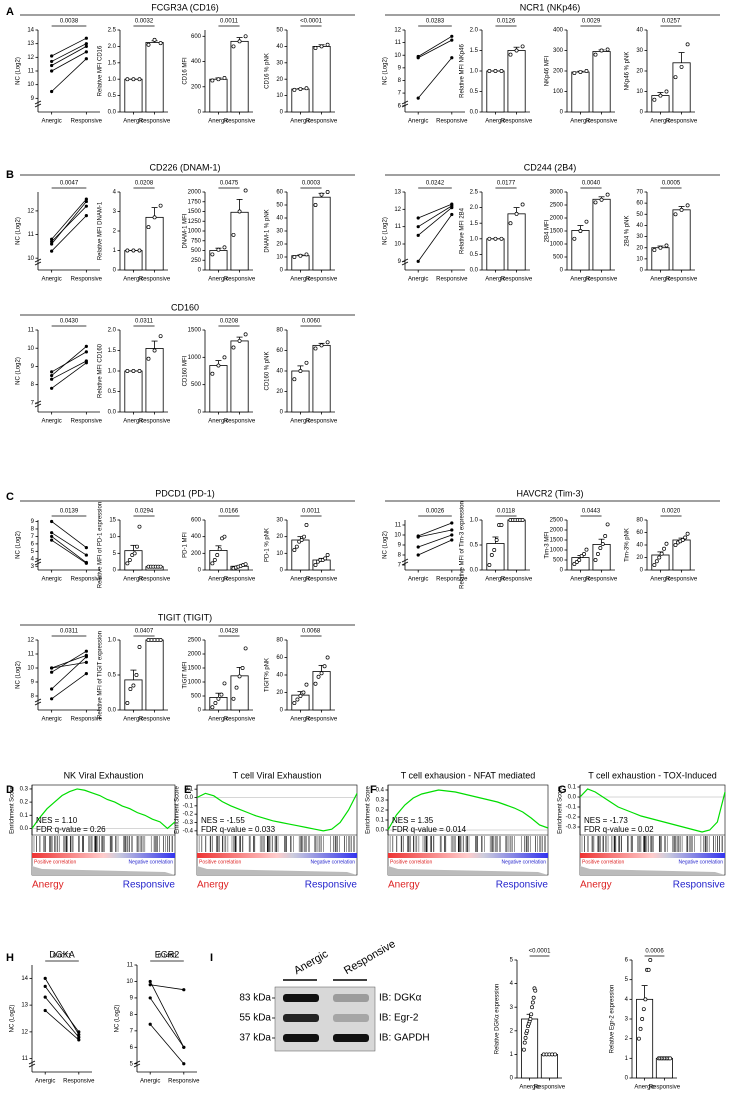 This screenshot has width=732, height=1099. What do you see at coordinates (101, 545) in the screenshot?
I see `y-axis-label: Relative MFI of PD-1 expression` at bounding box center [101, 545].